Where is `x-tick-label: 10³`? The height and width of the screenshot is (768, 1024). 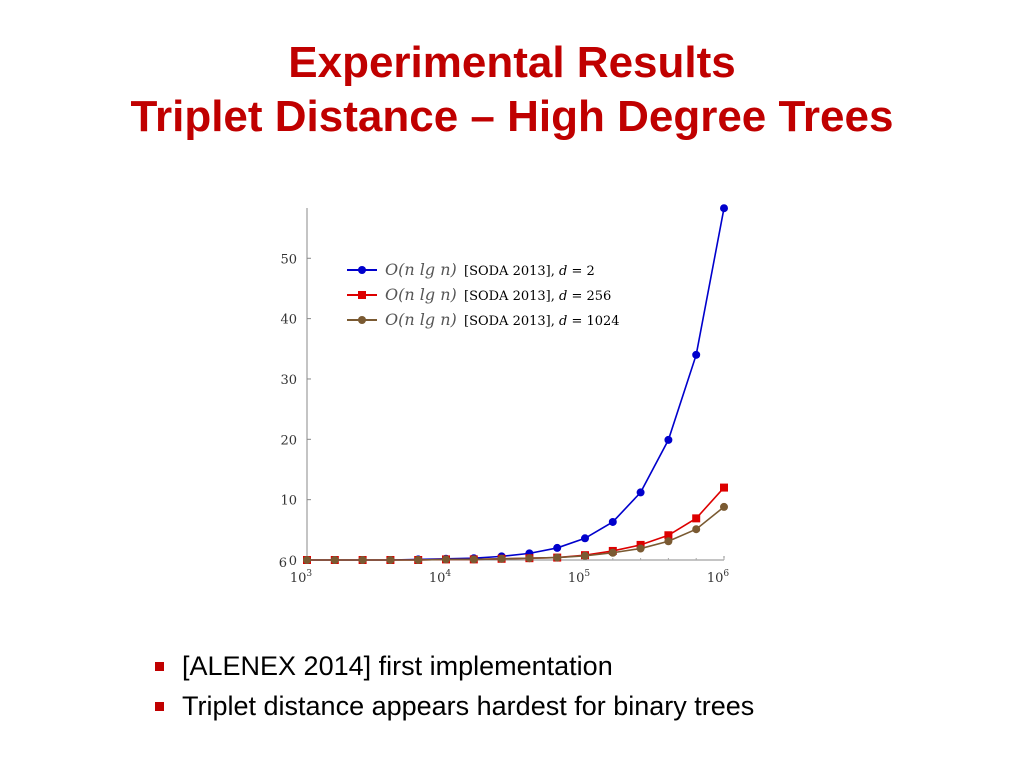 x-tick-label: 10³ is located at coordinates (301, 577).